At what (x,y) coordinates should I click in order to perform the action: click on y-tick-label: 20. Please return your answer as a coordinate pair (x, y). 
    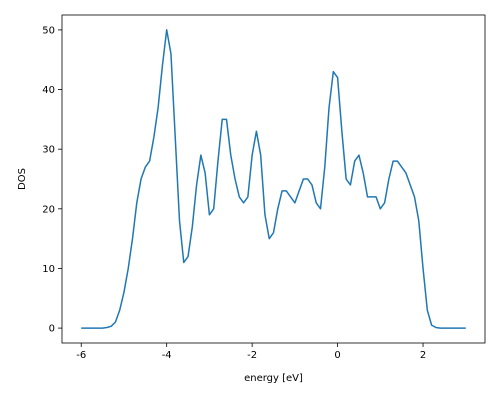
    Looking at the image, I should click on (48, 209).